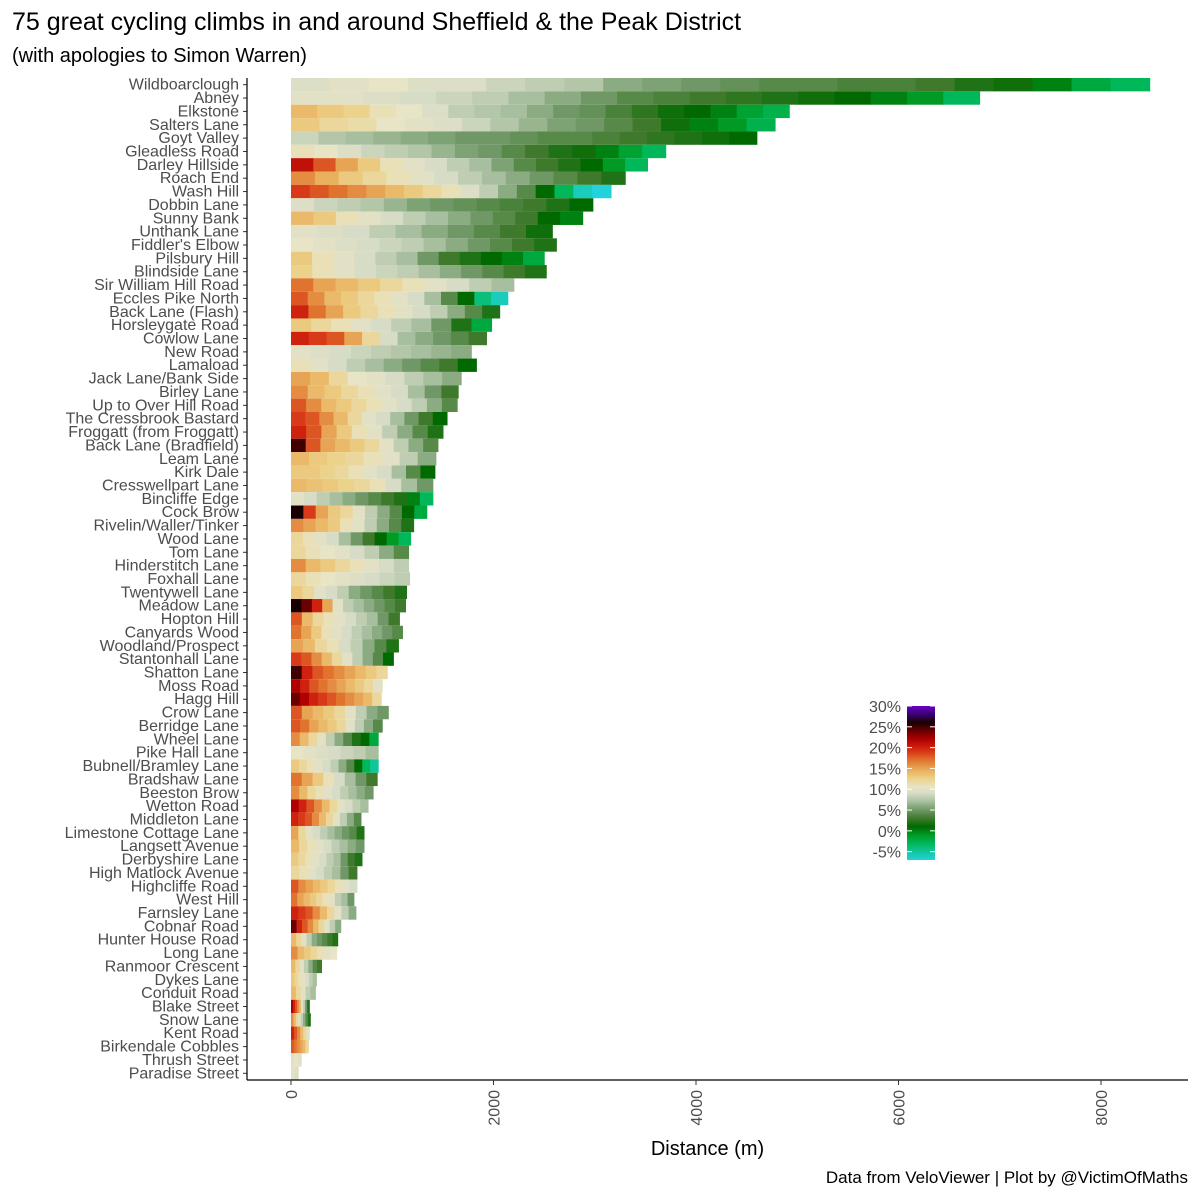 This screenshot has width=1200, height=1200. What do you see at coordinates (160, 766) in the screenshot?
I see `y-tick-label: Bubnell/Bramley Lane` at bounding box center [160, 766].